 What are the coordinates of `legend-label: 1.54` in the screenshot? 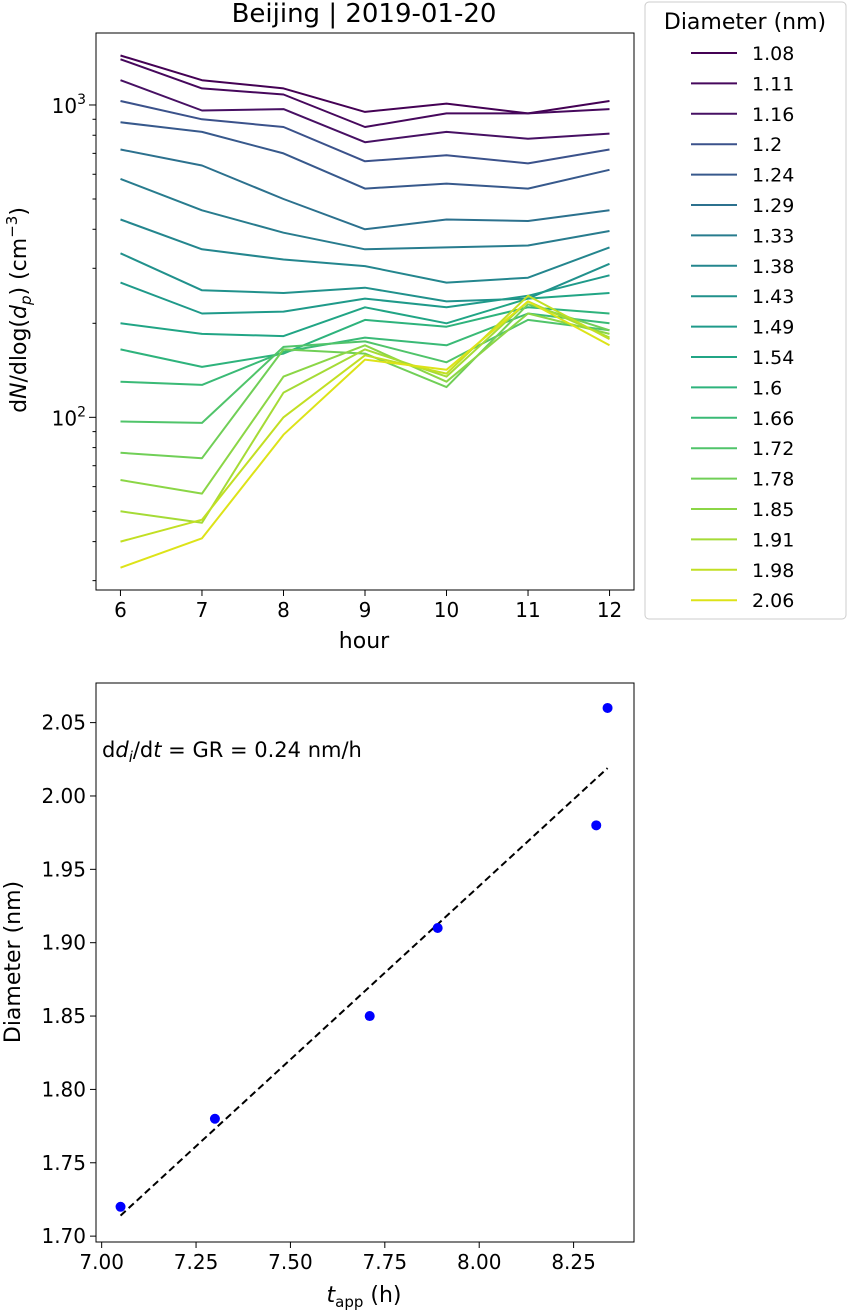 It's located at (773, 358).